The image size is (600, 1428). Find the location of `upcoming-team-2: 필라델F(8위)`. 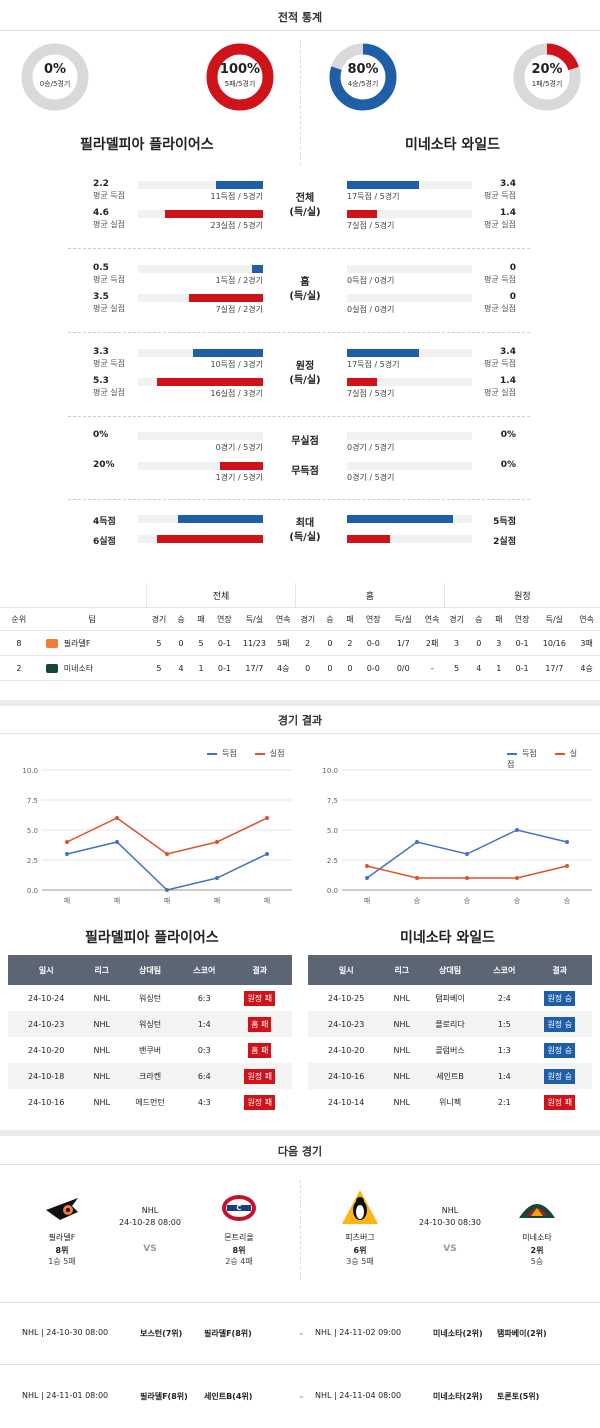

upcoming-team-2: 필라델F(8위) is located at coordinates (228, 1333).